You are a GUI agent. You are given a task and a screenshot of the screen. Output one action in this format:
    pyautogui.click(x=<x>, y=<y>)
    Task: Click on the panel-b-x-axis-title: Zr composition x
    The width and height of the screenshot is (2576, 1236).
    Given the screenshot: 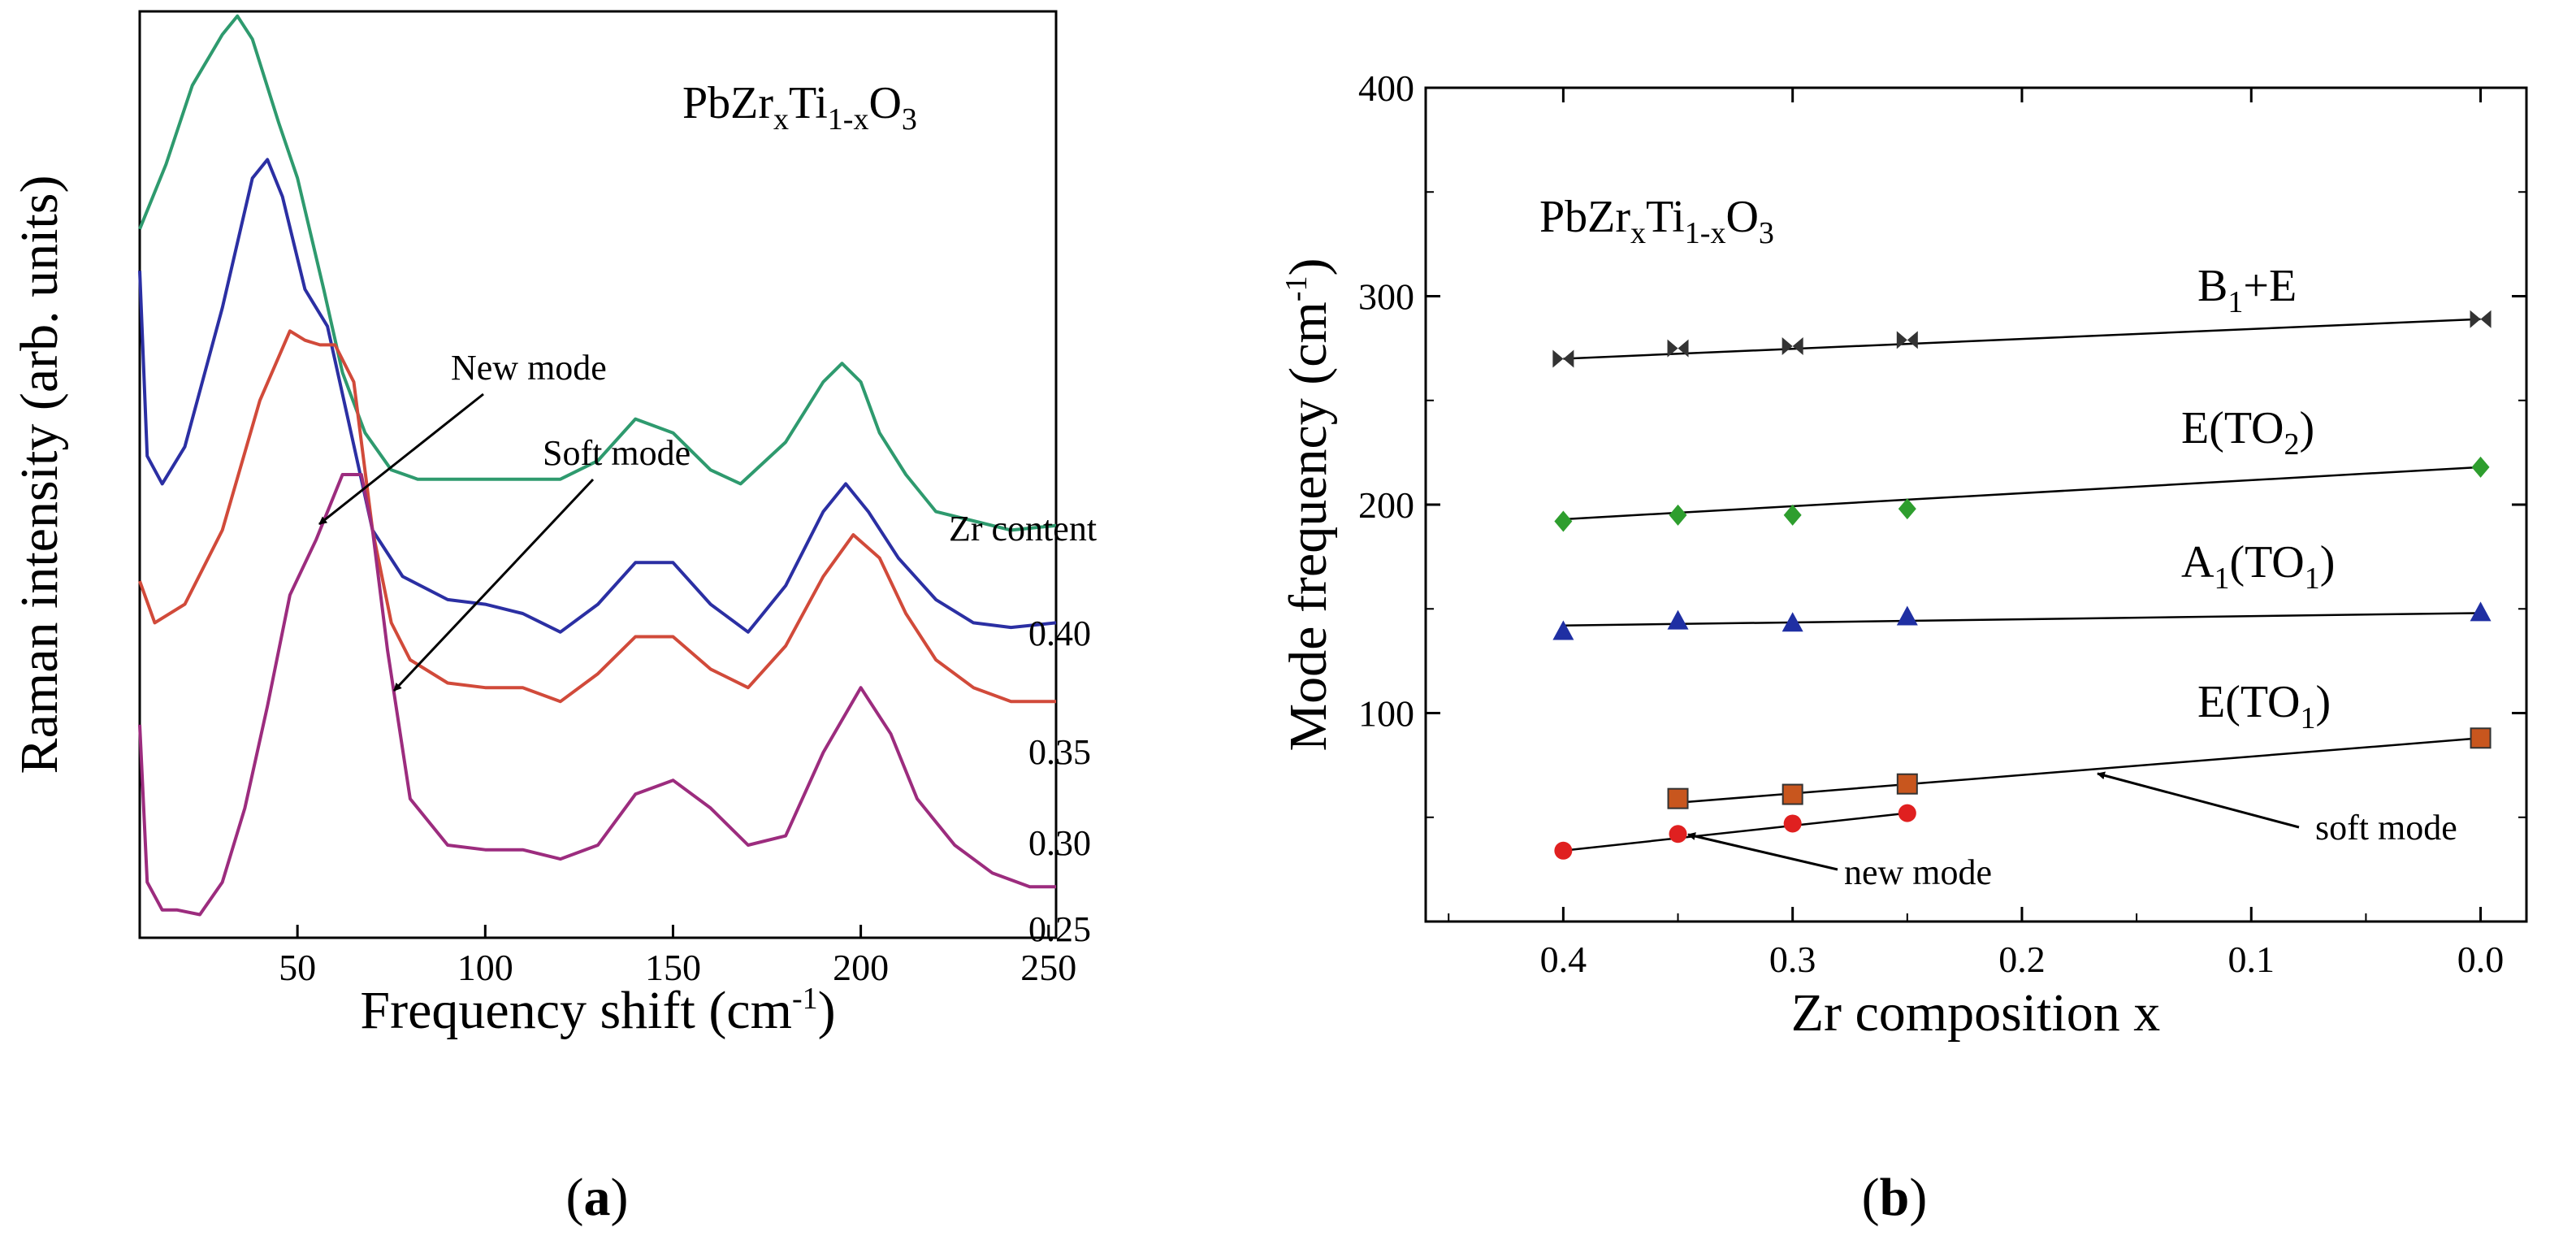 What is the action you would take?
    pyautogui.click(x=1976, y=1013)
    